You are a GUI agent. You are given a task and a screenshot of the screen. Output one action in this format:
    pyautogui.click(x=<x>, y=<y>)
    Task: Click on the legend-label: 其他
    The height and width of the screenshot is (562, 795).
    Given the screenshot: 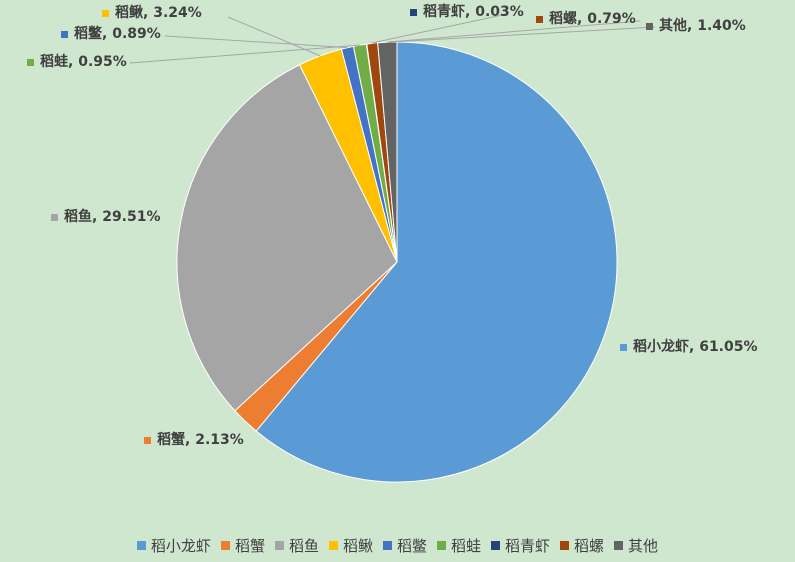 What is the action you would take?
    pyautogui.click(x=643, y=546)
    